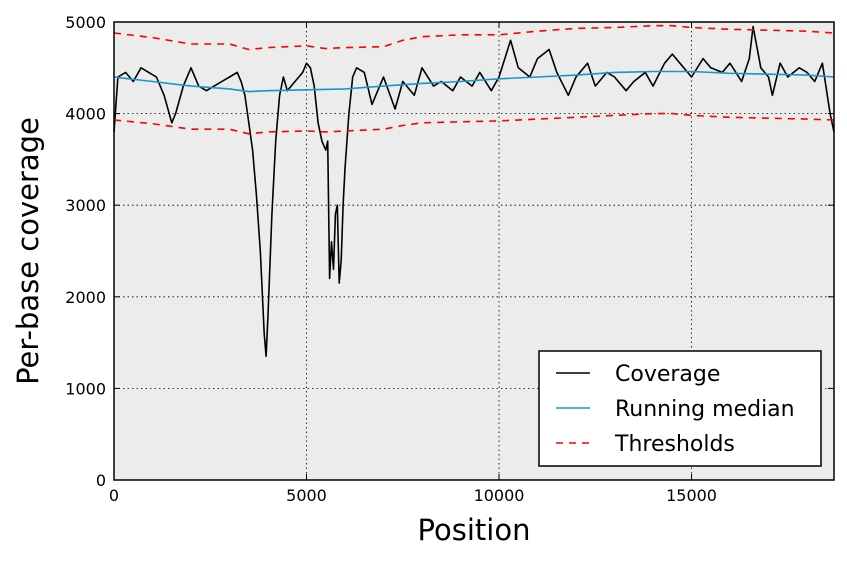  Describe the element at coordinates (474, 37) in the screenshot. I see `series-line-thresholds` at that location.